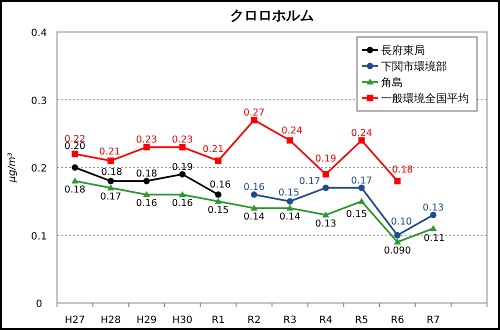  Describe the element at coordinates (433, 320) in the screenshot. I see `x-tick-label: R7` at that location.